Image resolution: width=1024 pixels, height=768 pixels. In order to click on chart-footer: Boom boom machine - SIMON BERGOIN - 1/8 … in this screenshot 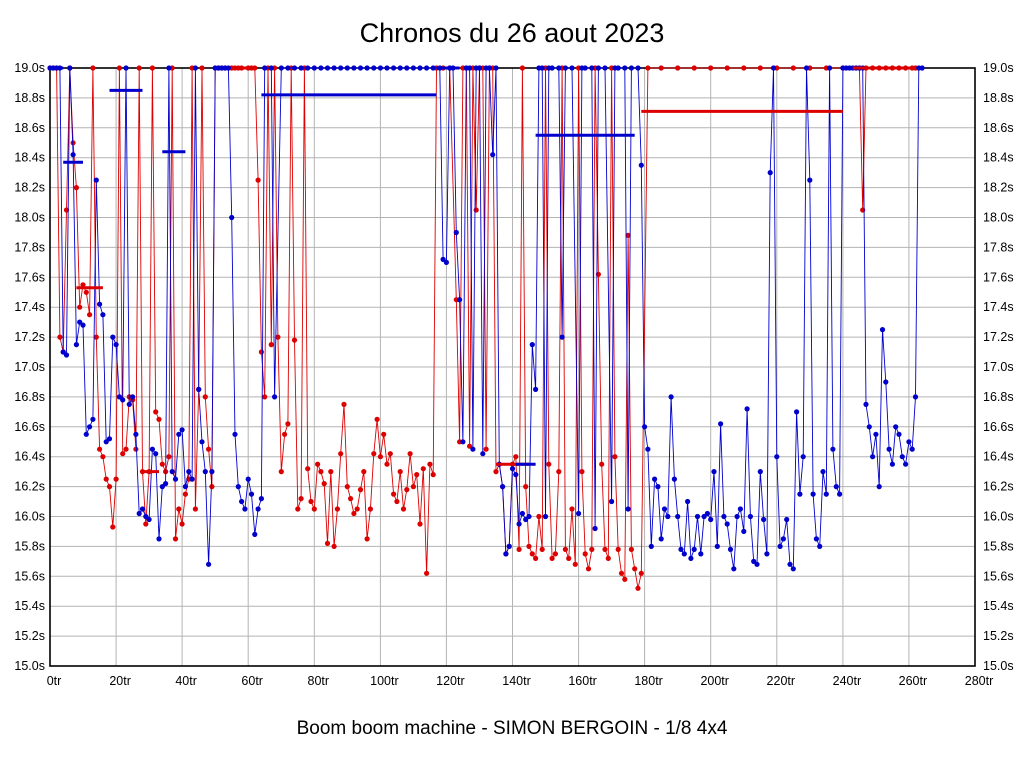, I will do `click(512, 728)`.